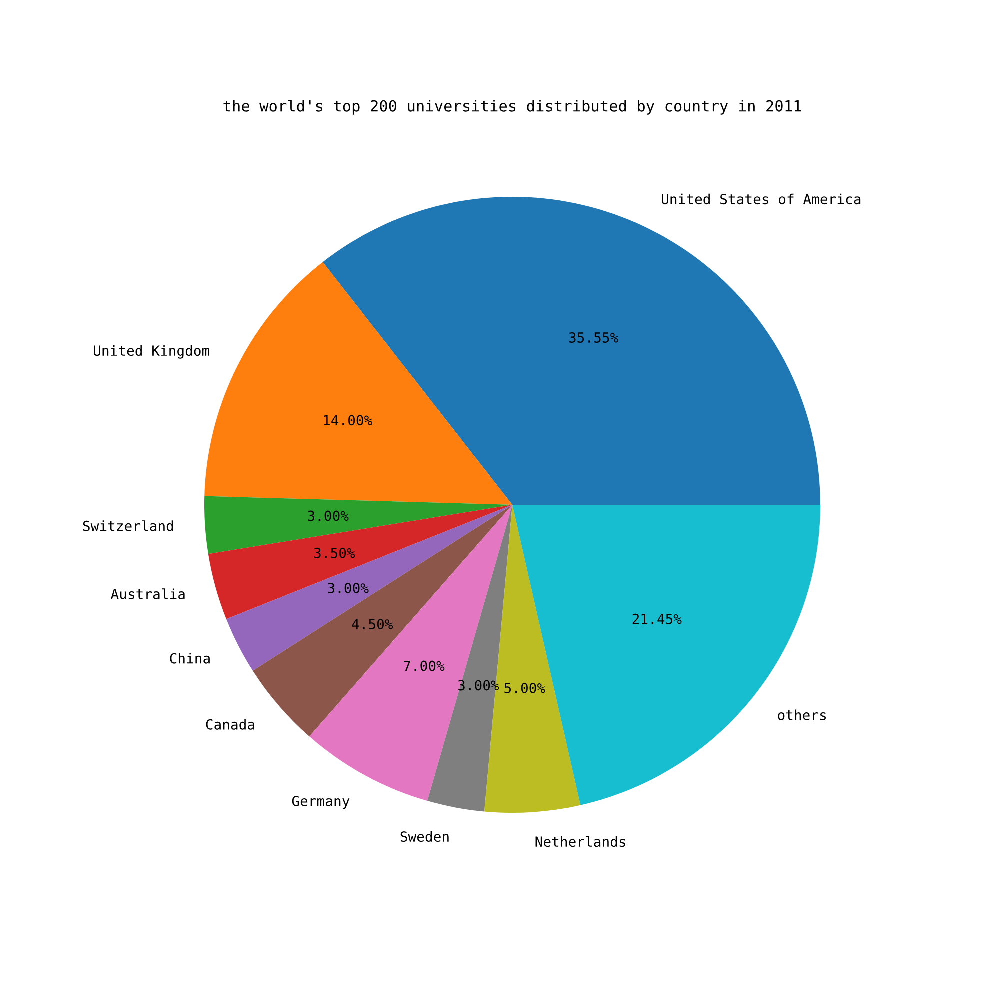 This screenshot has width=1000, height=1000. What do you see at coordinates (802, 715) in the screenshot?
I see `slice-label: others` at bounding box center [802, 715].